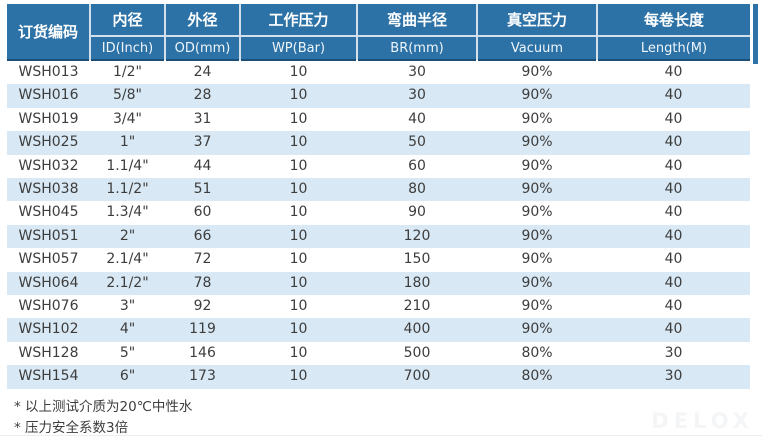 The image size is (762, 436). Describe the element at coordinates (127, 306) in the screenshot. I see `table-cell: 3"` at that location.